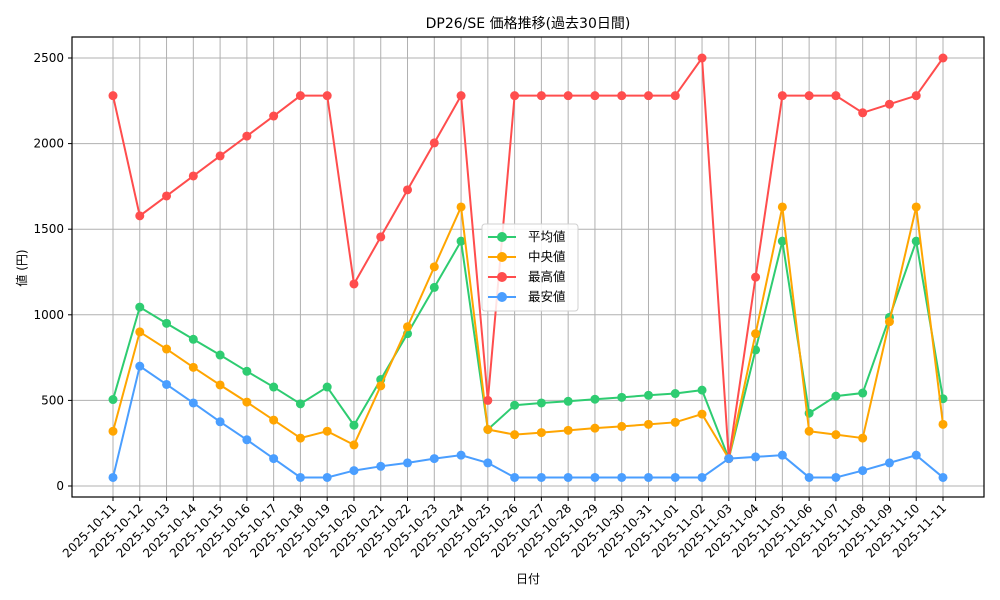  What do you see at coordinates (60, 486) in the screenshot?
I see `y-tick-label: 0` at bounding box center [60, 486].